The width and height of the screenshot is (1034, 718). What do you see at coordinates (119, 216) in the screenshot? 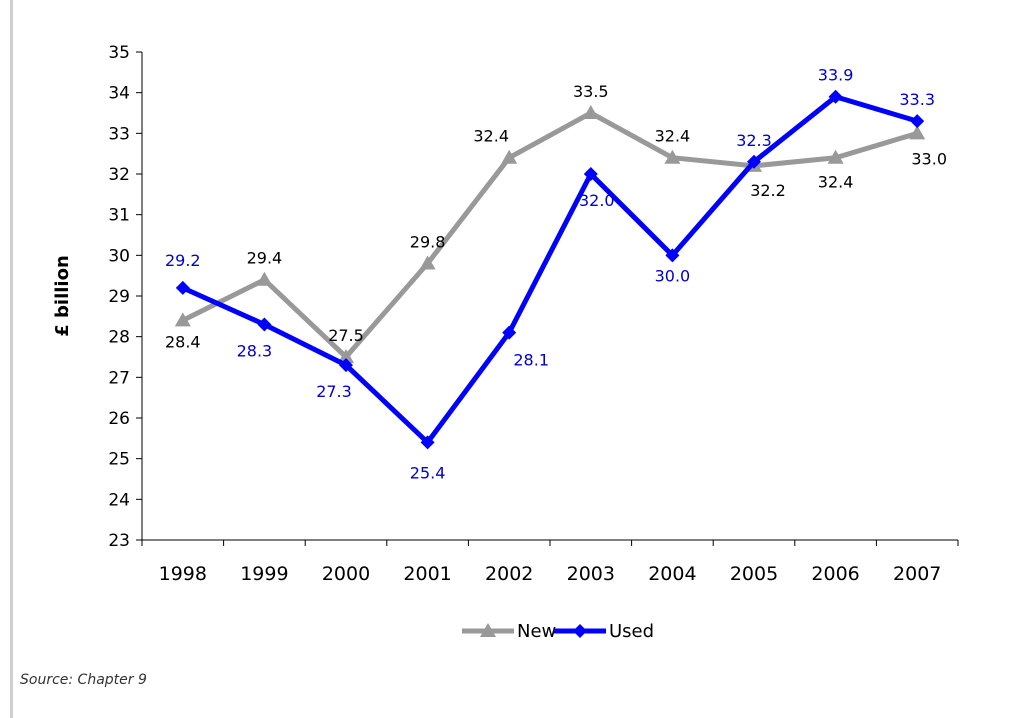
I see `y-tick-label: 31` at bounding box center [119, 216].